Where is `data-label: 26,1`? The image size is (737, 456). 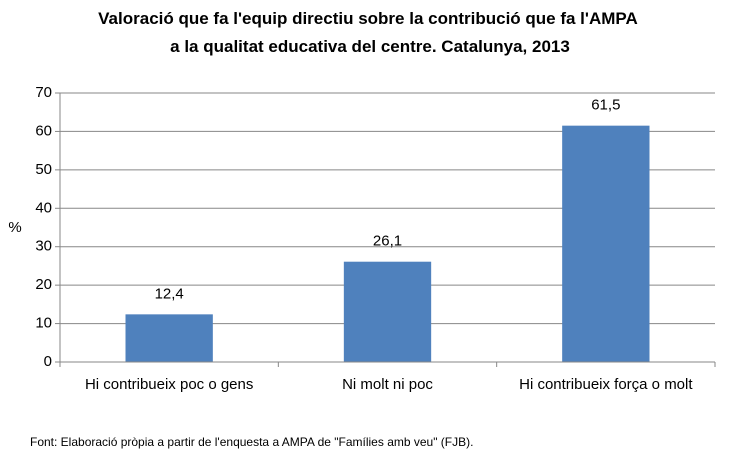 data-label: 26,1 is located at coordinates (387, 241).